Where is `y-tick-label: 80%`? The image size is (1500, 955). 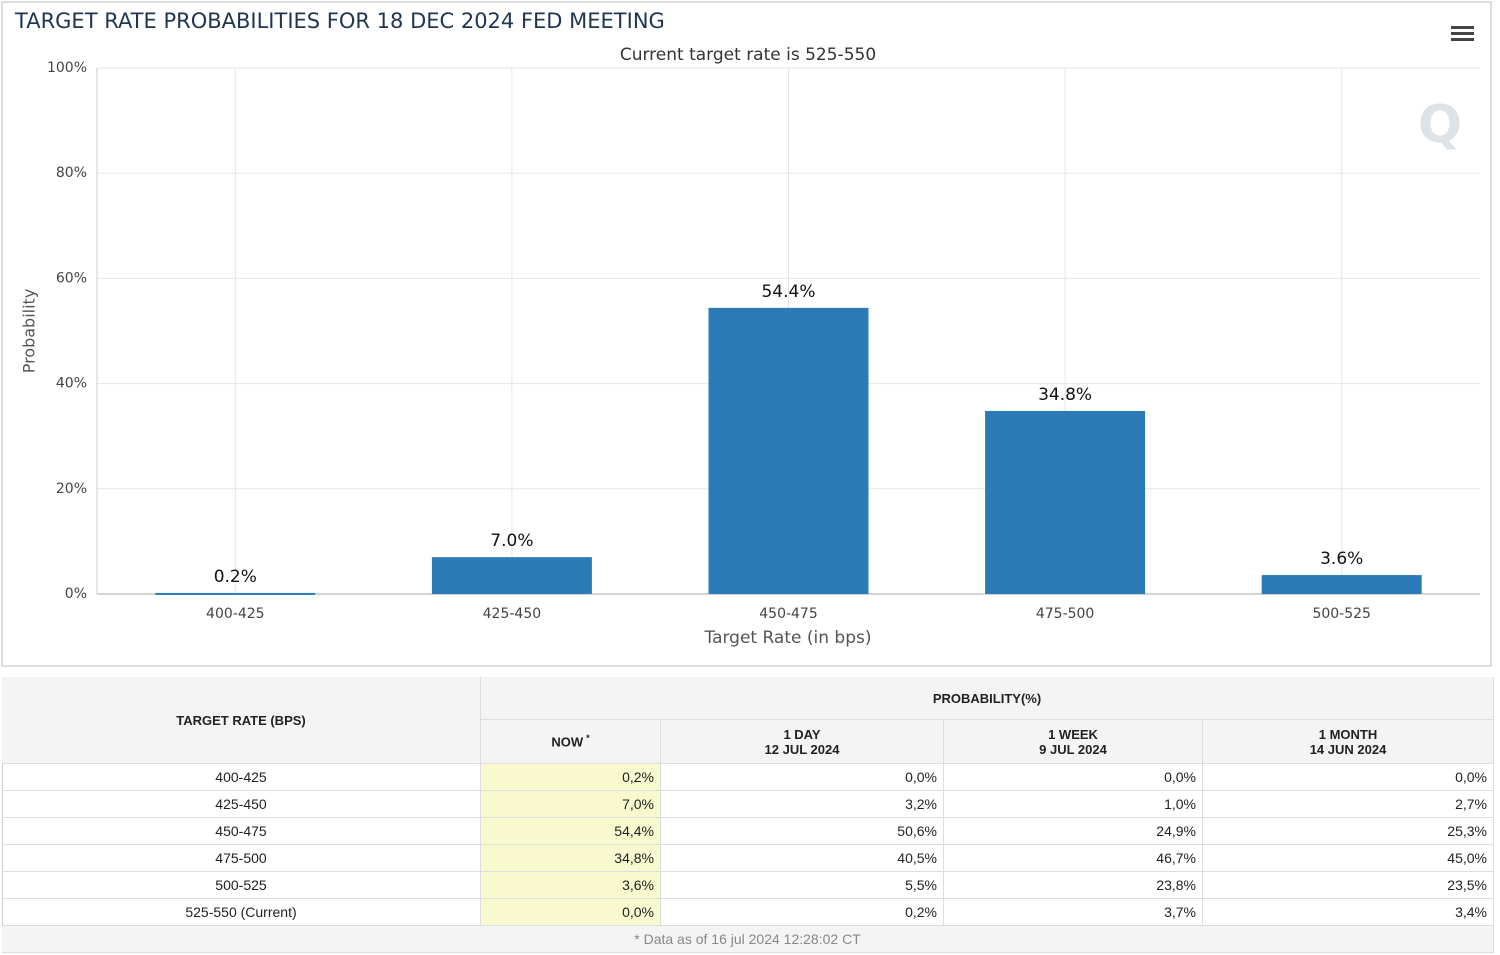
y-tick-label: 80% is located at coordinates (71, 173).